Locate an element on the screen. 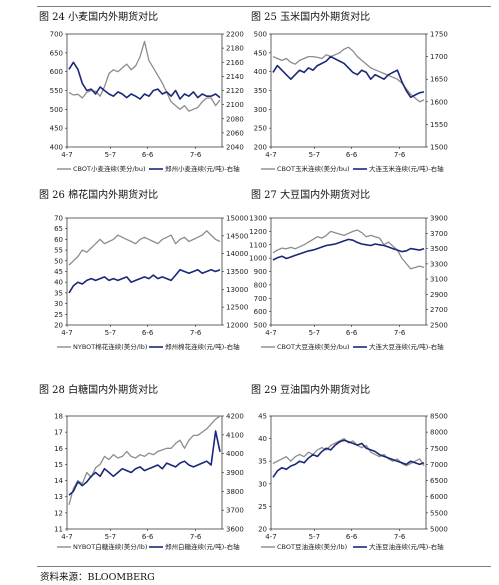  right-tick-label: 7500 is located at coordinates (439, 449).